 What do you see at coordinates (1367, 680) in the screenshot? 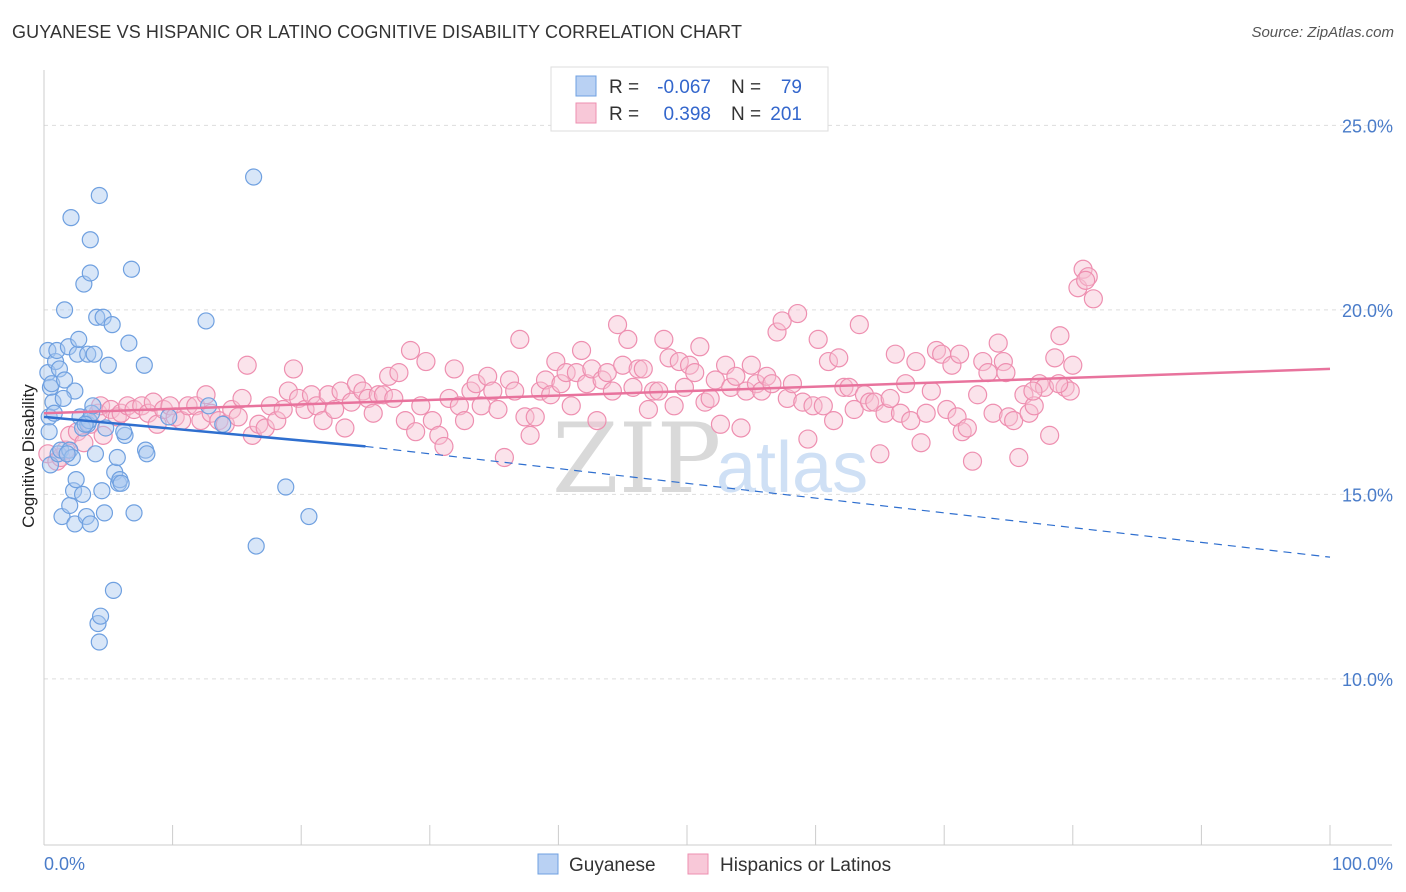
I see `y-tick-label-10: 10.0%` at bounding box center [1367, 680].